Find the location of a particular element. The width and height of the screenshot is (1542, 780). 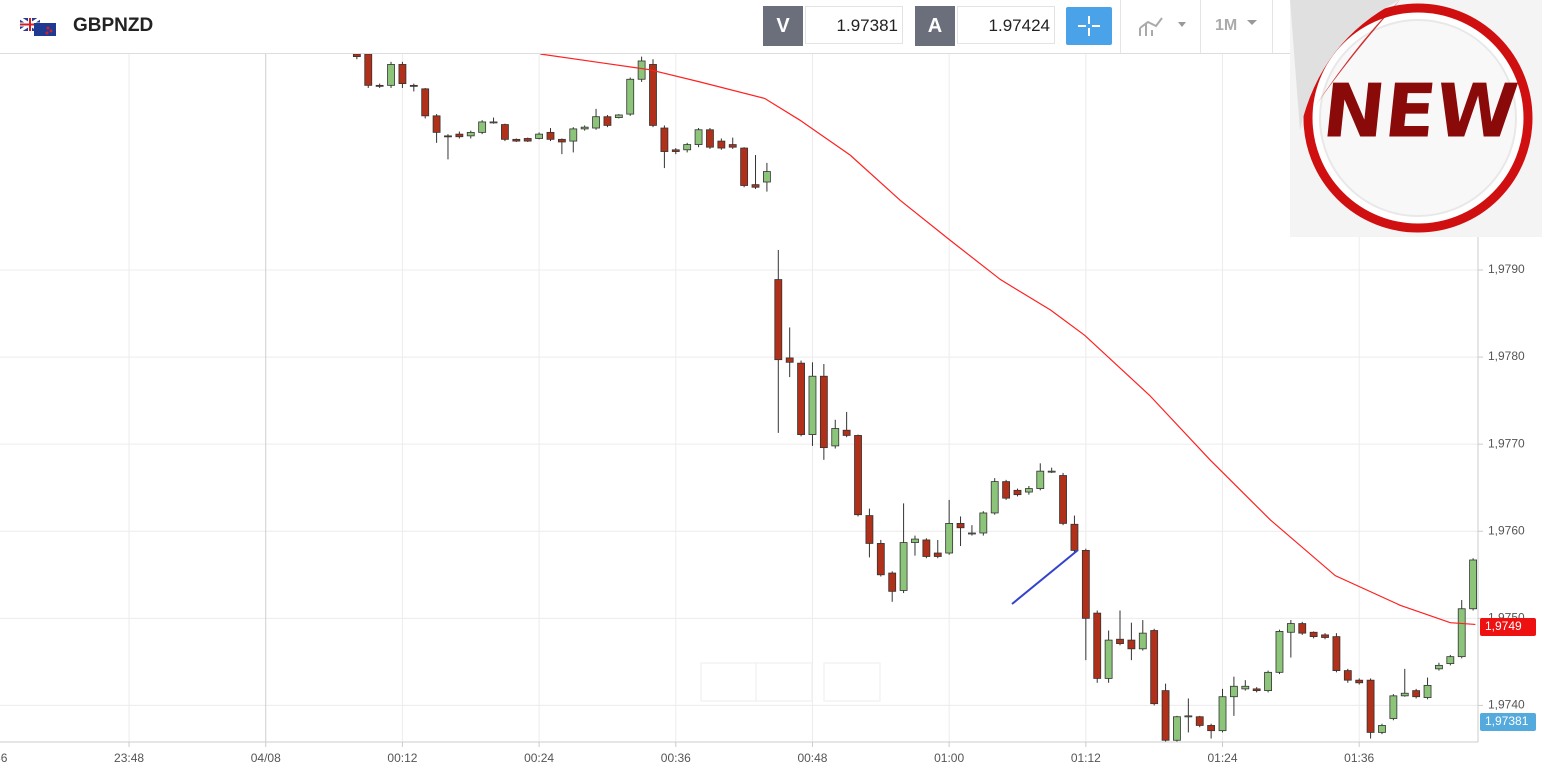

x-tick-label: 00:24 is located at coordinates (539, 758).